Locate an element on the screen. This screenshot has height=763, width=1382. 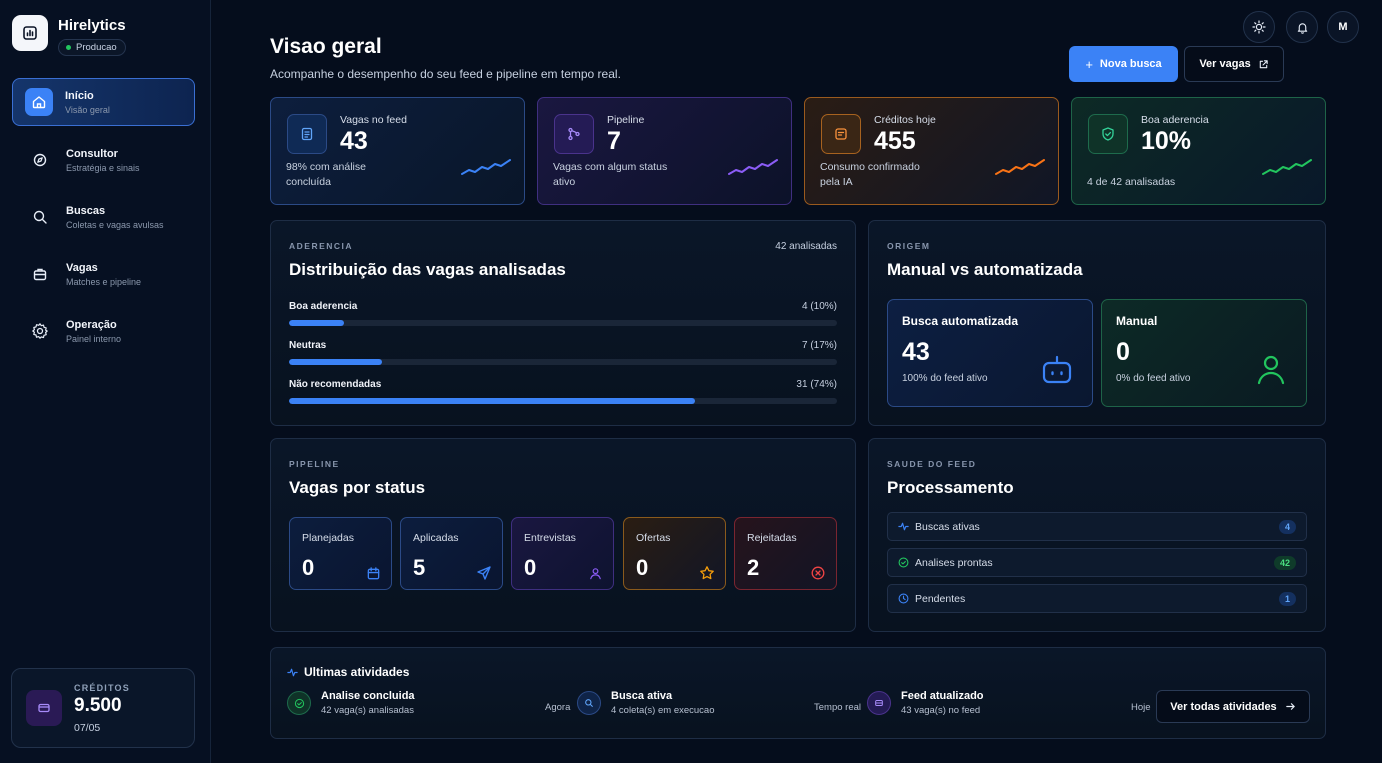
branch-icon is located at coordinates (574, 134).